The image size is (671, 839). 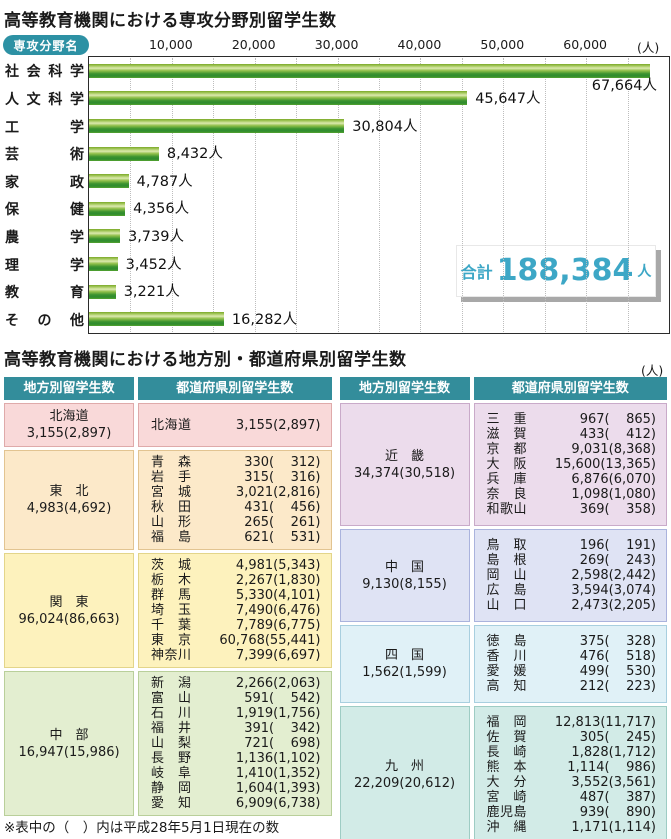 I want to click on prefecture-value: 369( 358), so click(x=617, y=509).